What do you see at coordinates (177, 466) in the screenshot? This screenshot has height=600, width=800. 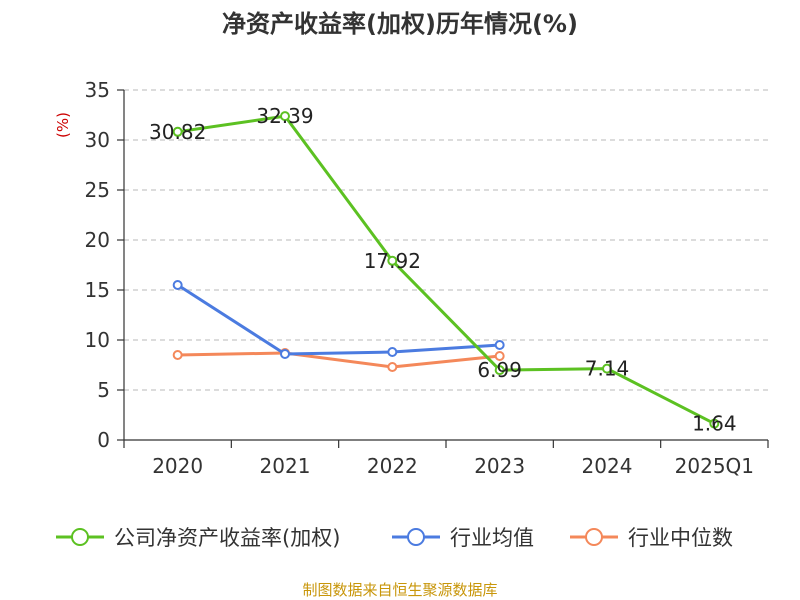 I see `x-tick-label: 2020` at bounding box center [177, 466].